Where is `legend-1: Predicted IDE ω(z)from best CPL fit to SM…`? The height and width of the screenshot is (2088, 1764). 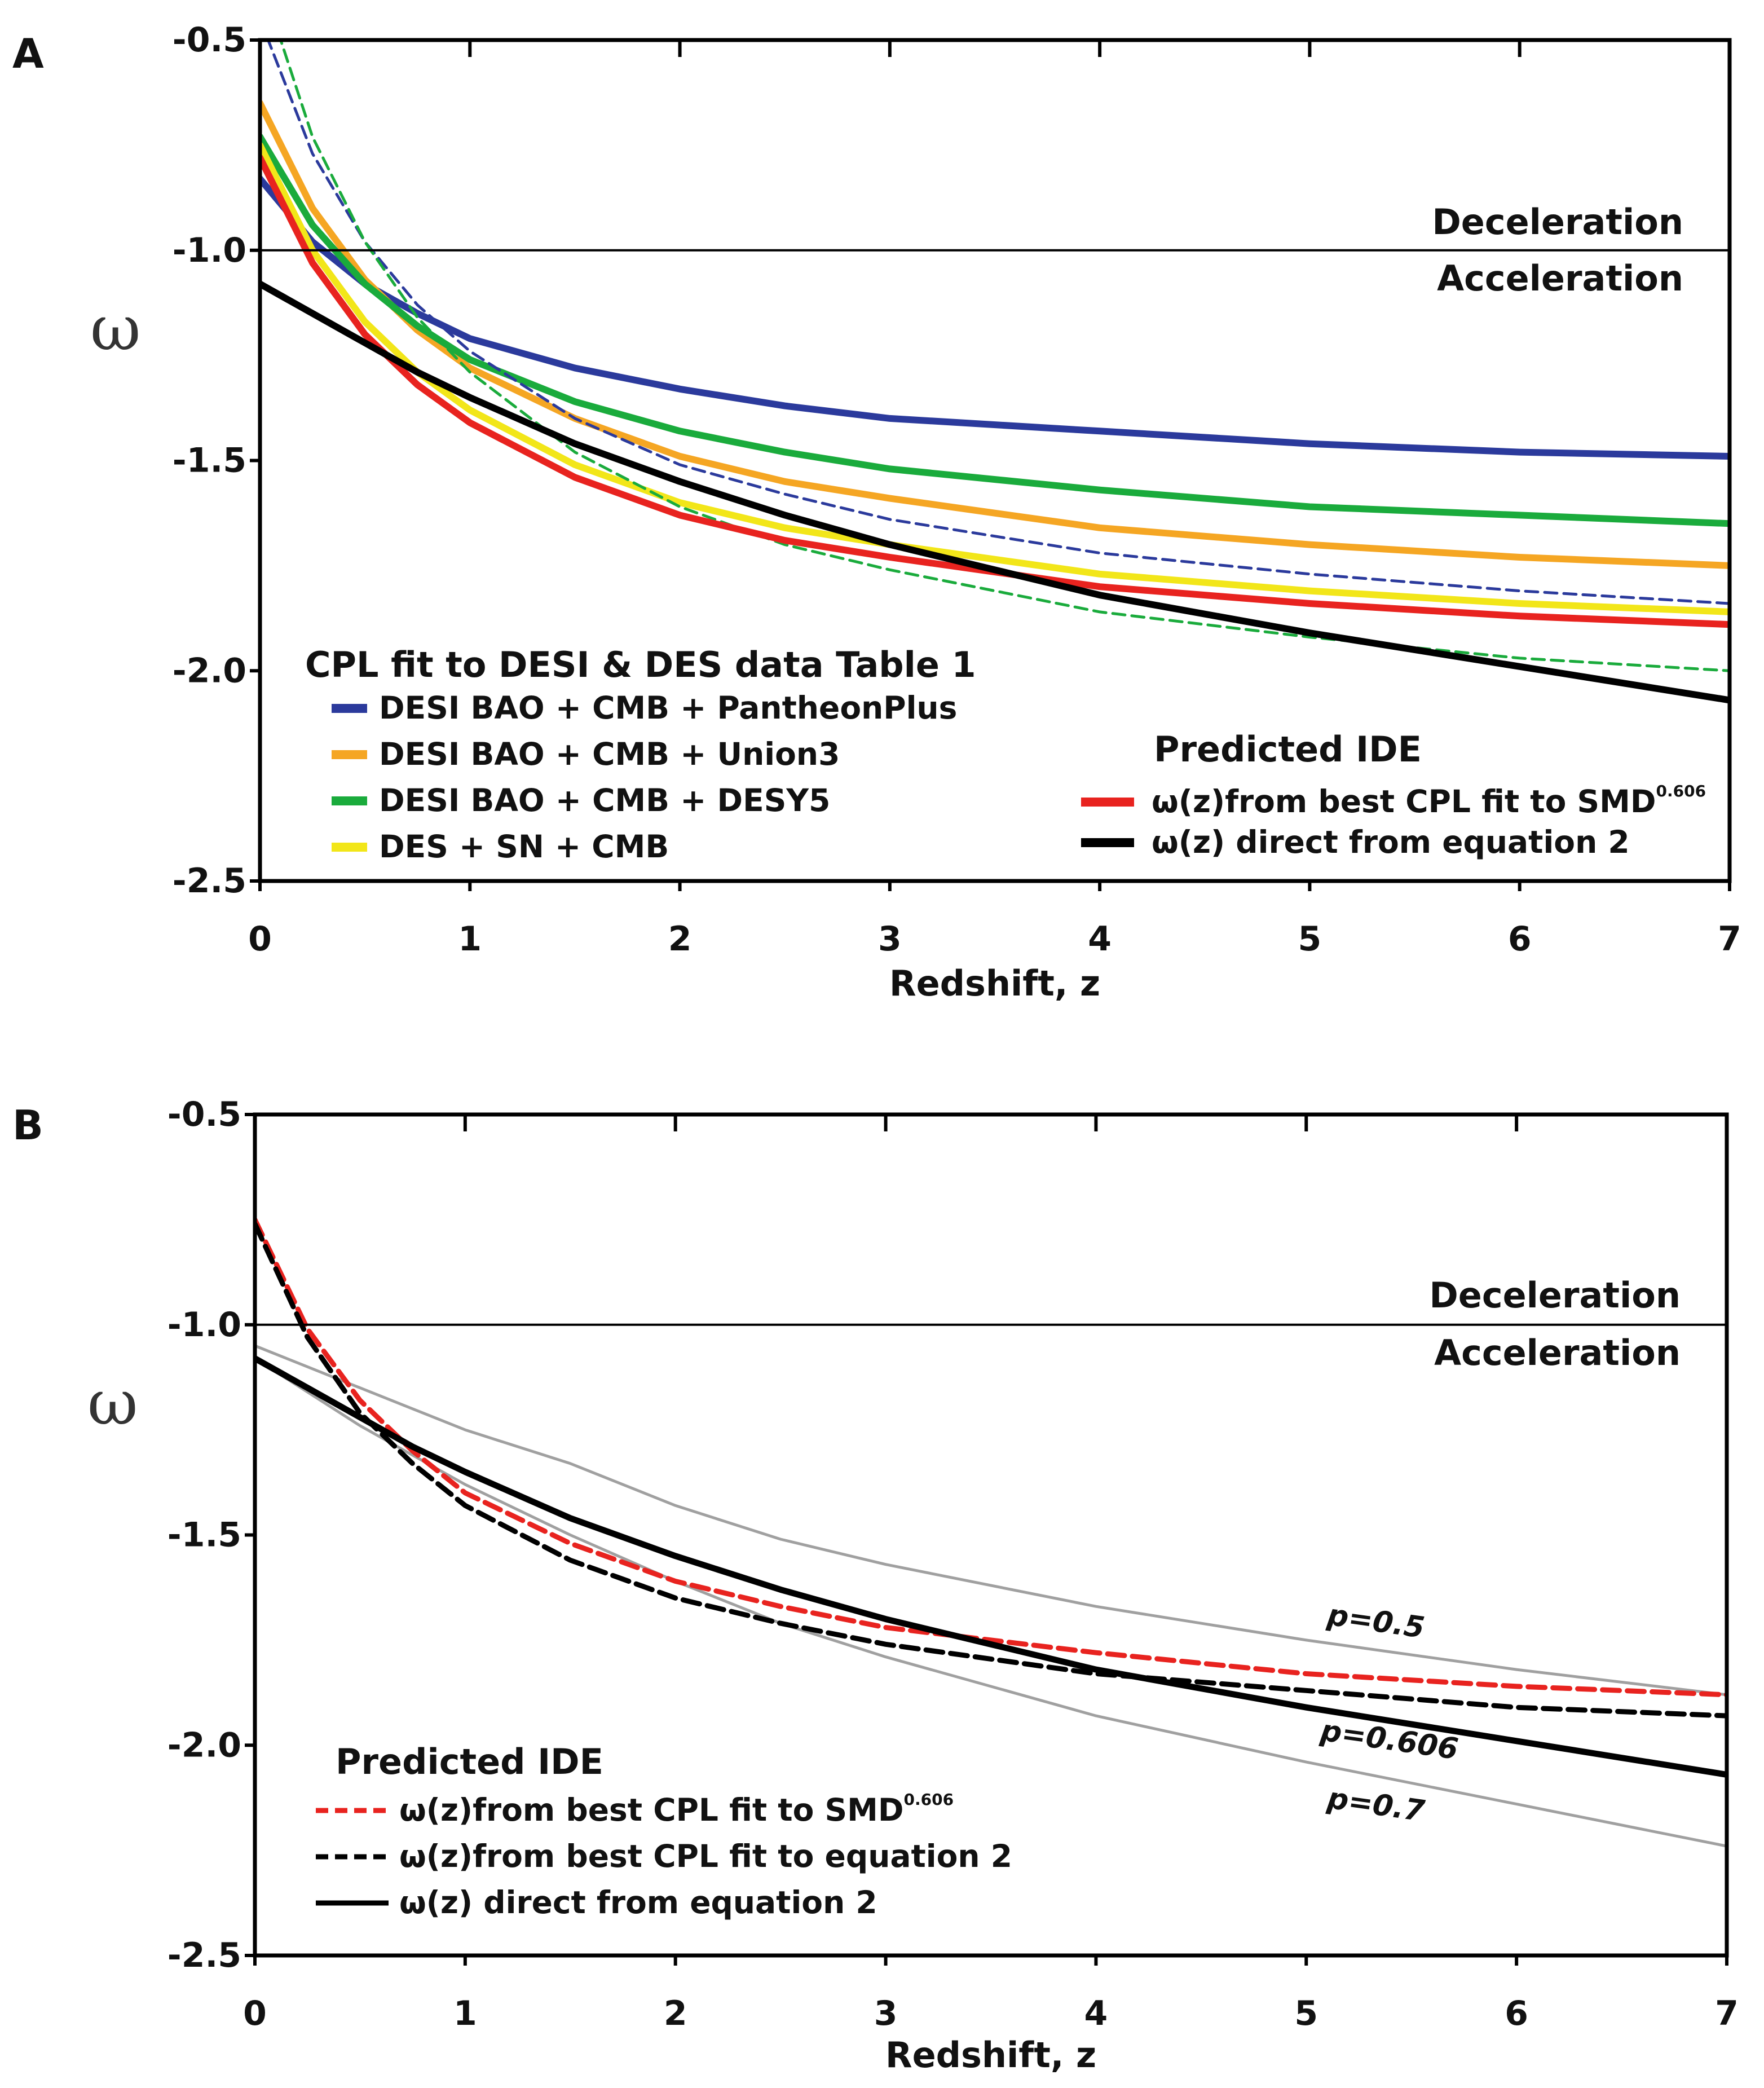
legend-1: Predicted IDE ω(z)from best CPL fit to SM… is located at coordinates (1393, 794).